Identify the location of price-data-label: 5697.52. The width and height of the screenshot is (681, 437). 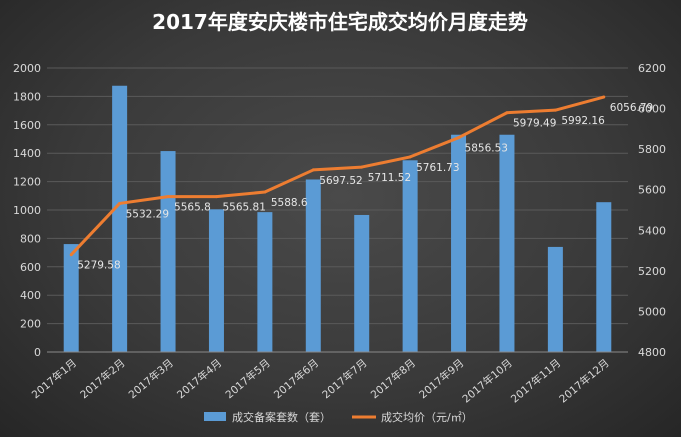
(340, 181).